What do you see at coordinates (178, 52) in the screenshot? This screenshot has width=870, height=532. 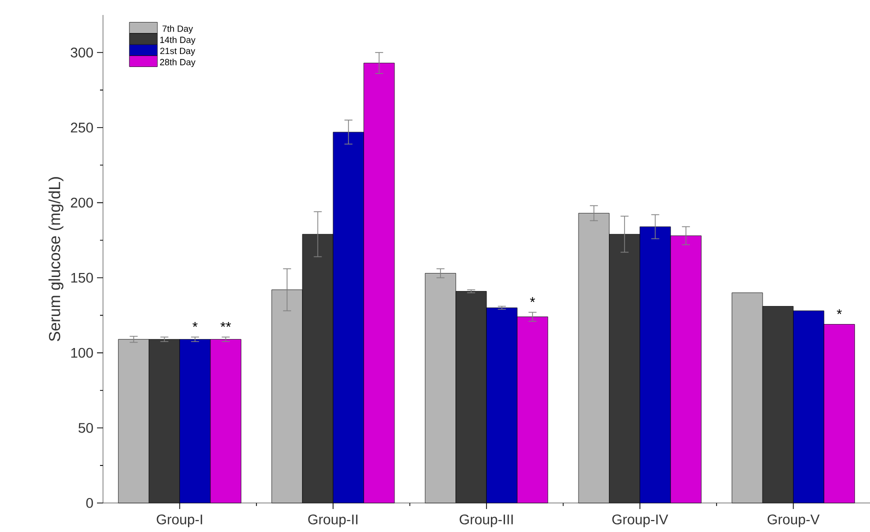 I see `legend-label: 21st Day` at bounding box center [178, 52].